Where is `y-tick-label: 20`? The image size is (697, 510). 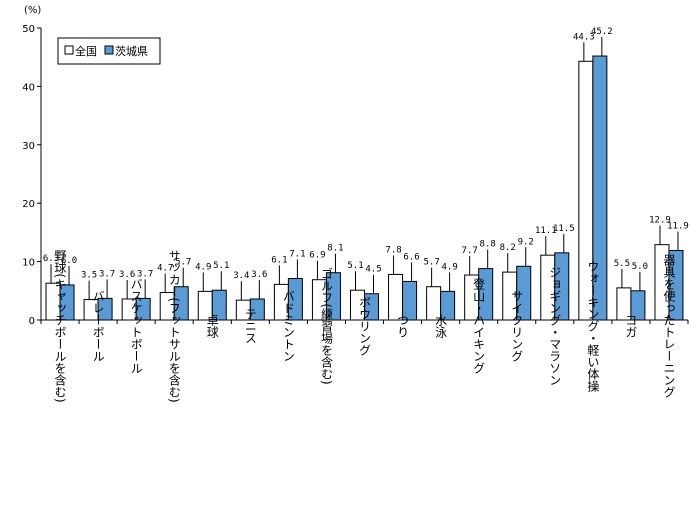 y-tick-label: 20 is located at coordinates (28, 204).